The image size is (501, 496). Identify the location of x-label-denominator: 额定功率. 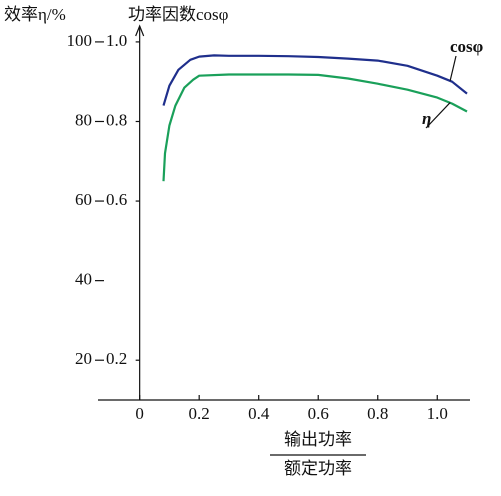
(318, 468).